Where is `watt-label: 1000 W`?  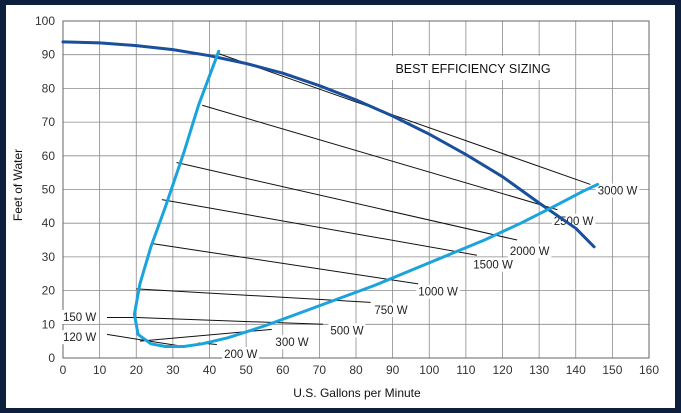
watt-label: 1000 W is located at coordinates (438, 293).